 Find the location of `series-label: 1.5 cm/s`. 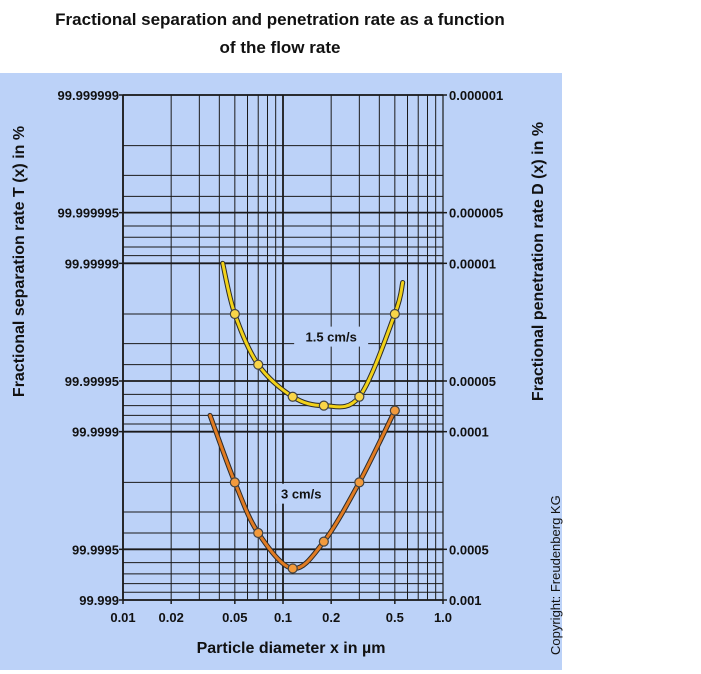

series-label: 1.5 cm/s is located at coordinates (331, 337).